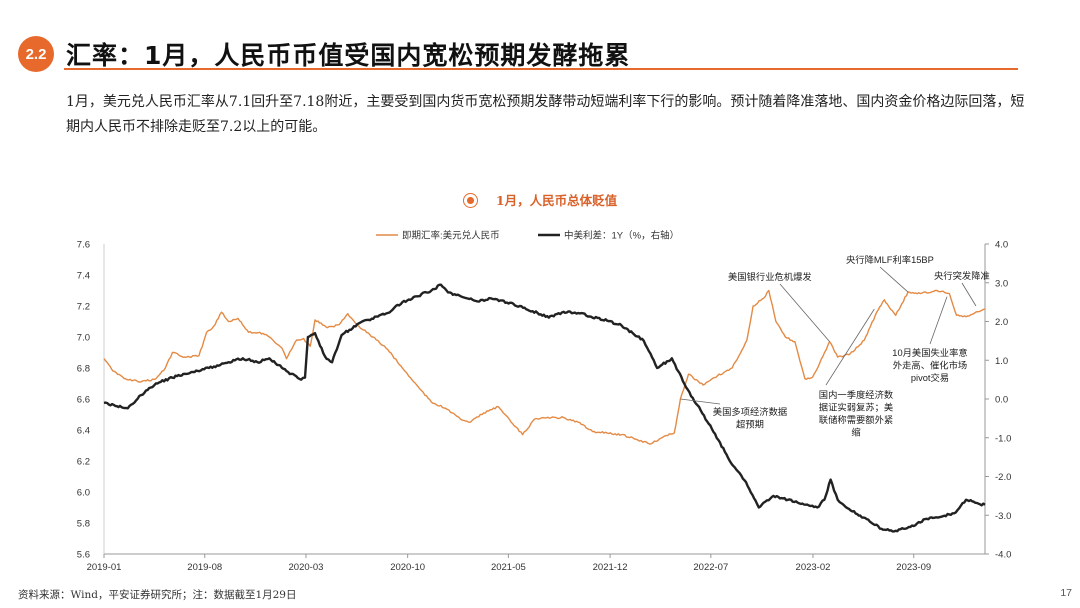 This screenshot has height=608, width=1080. What do you see at coordinates (83, 400) in the screenshot?
I see `y-left-tick-label: 6.6` at bounding box center [83, 400].